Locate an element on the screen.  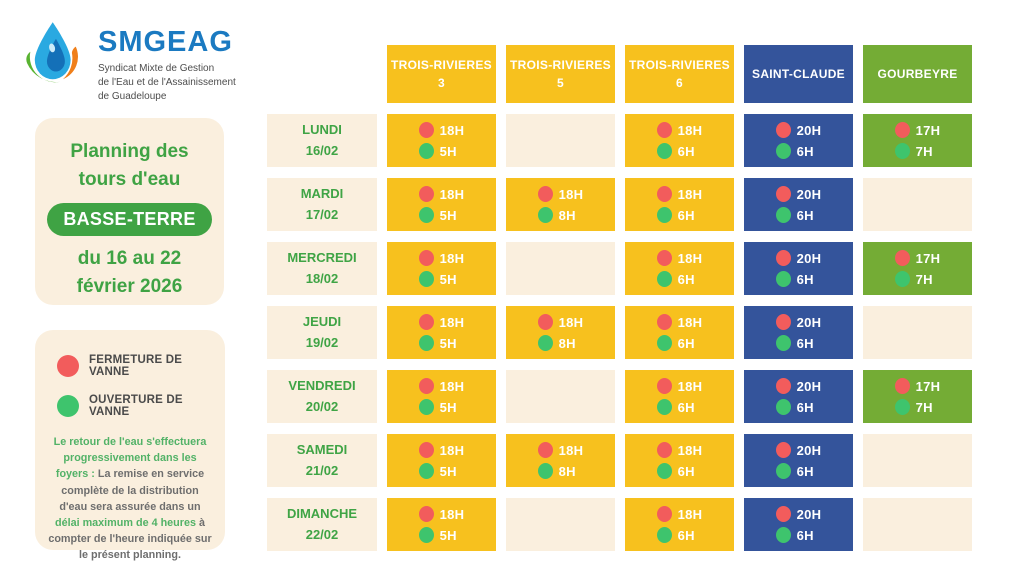
legend-item-fermeture: FERMETURE DE VANNE is located at coordinates (135, 366).